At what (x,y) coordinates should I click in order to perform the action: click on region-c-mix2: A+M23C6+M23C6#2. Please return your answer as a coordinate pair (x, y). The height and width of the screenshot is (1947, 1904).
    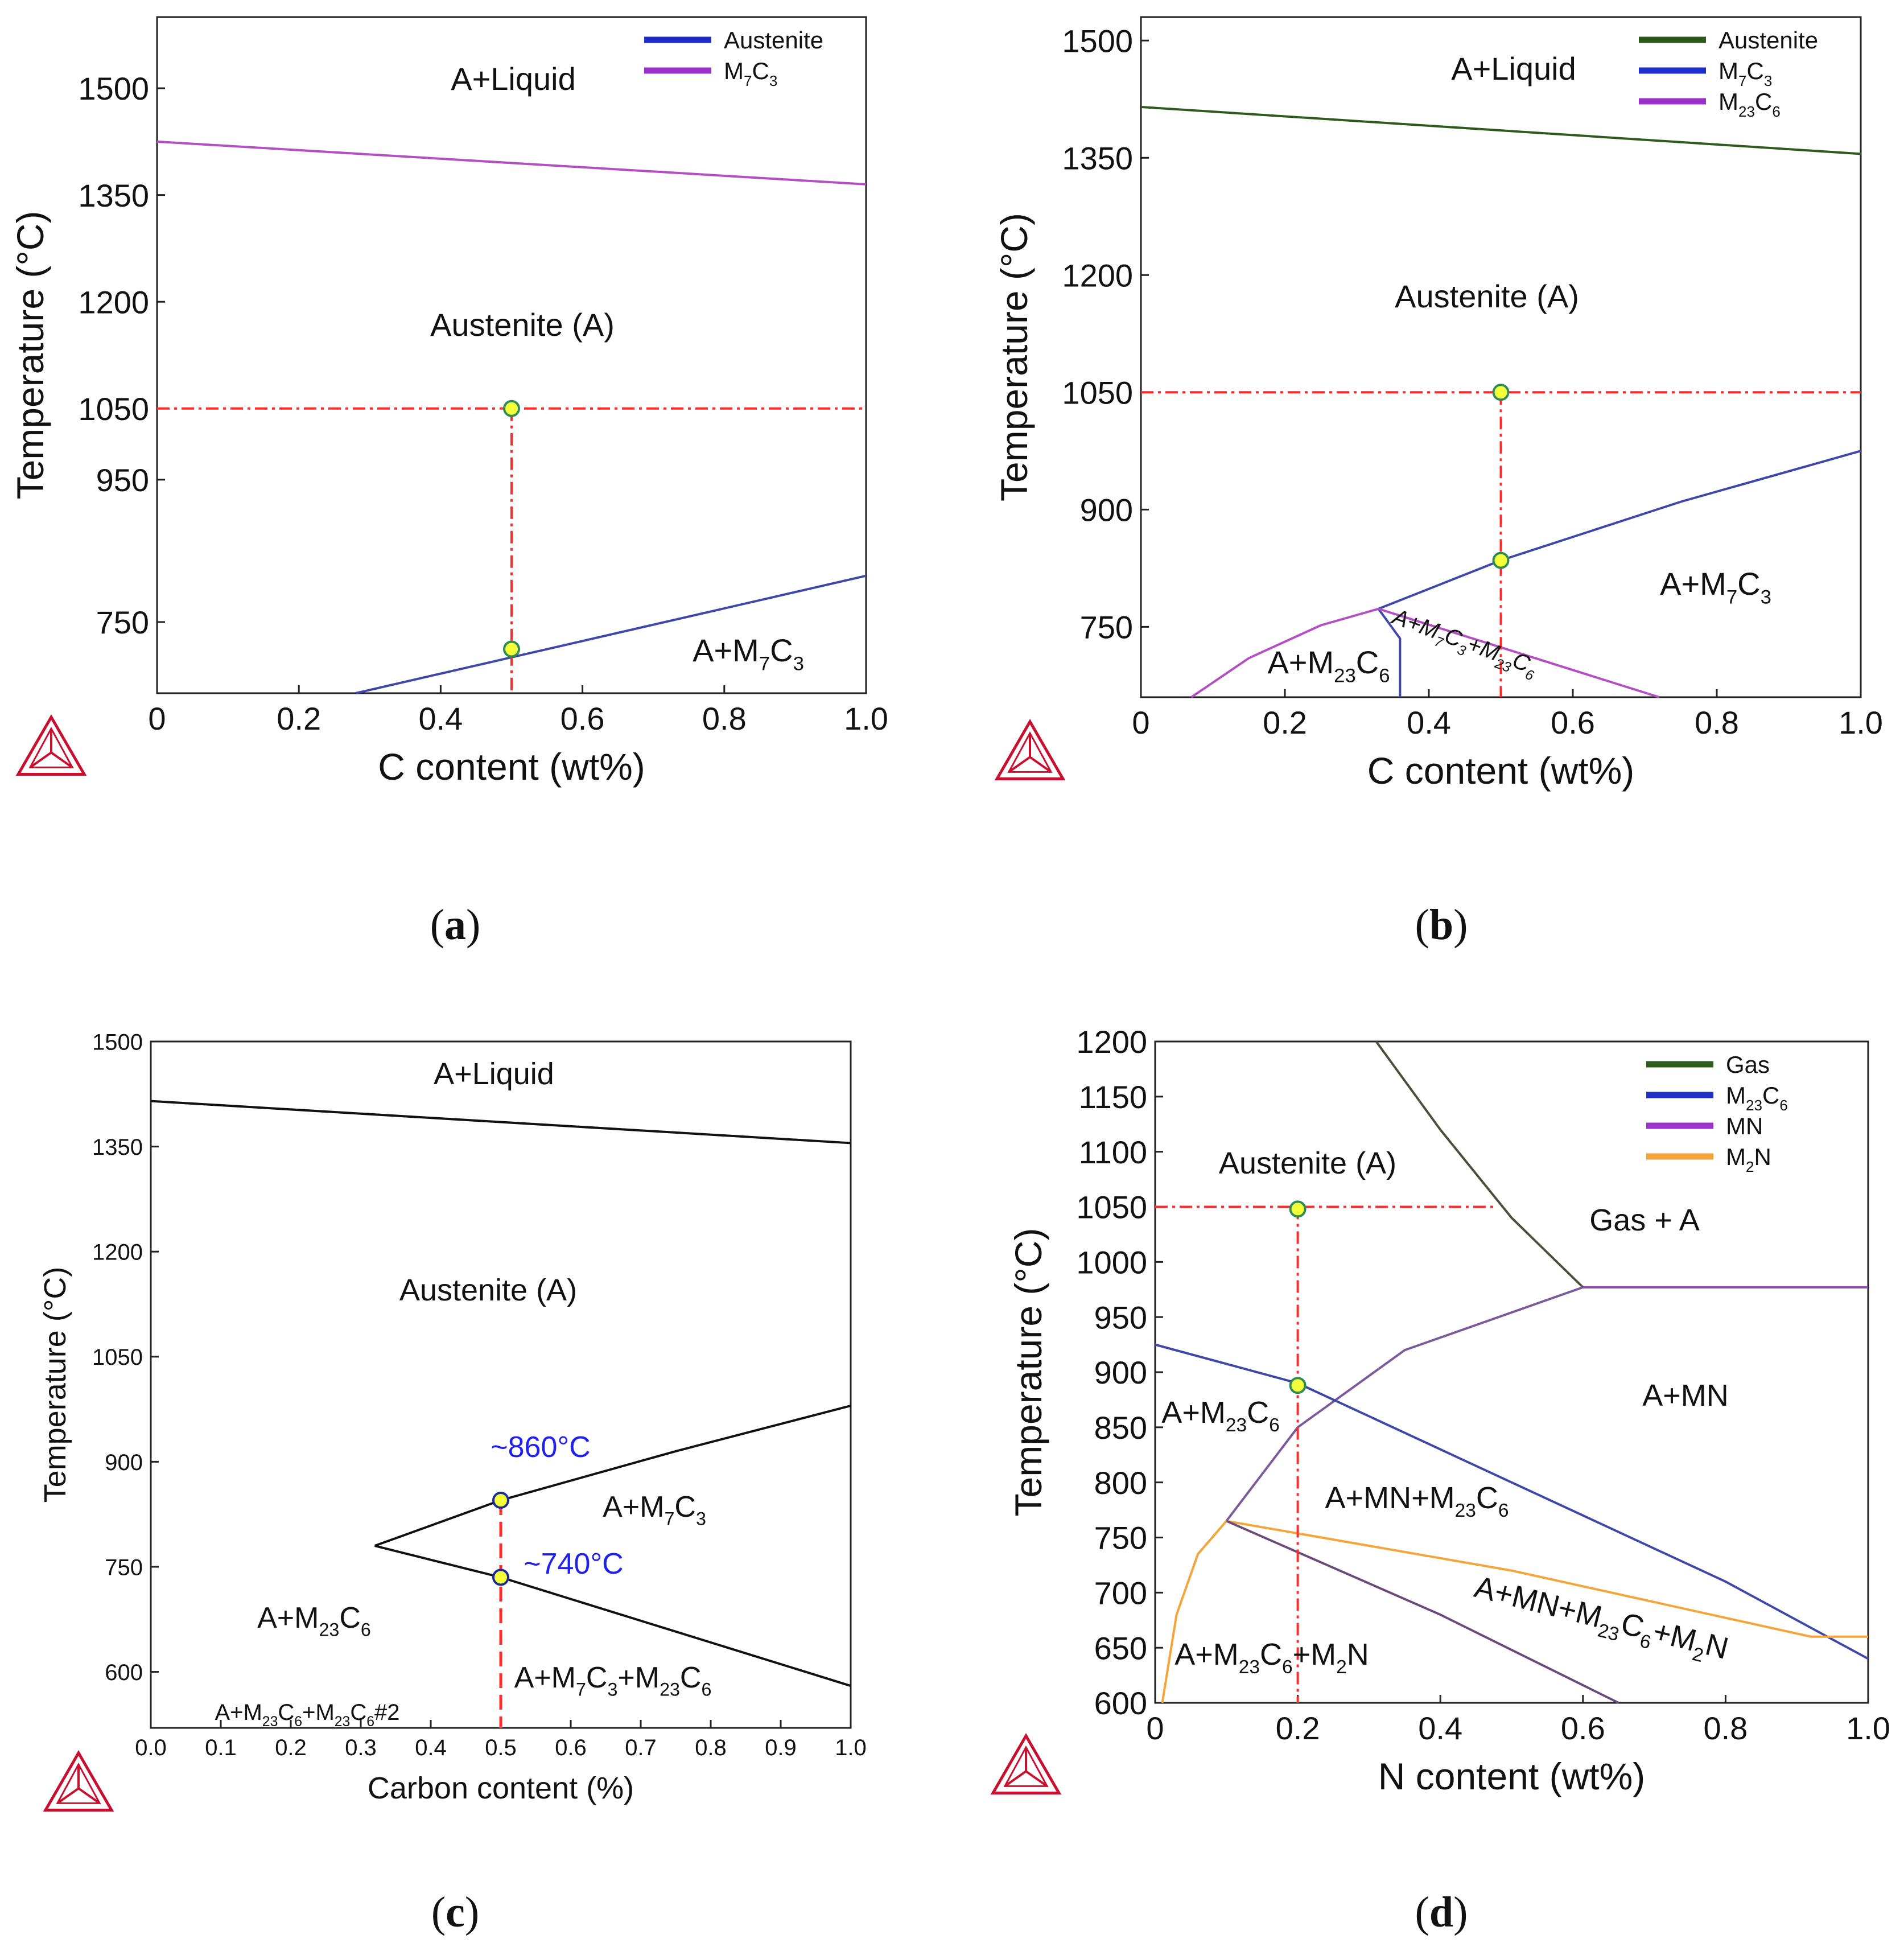
    Looking at the image, I should click on (307, 1715).